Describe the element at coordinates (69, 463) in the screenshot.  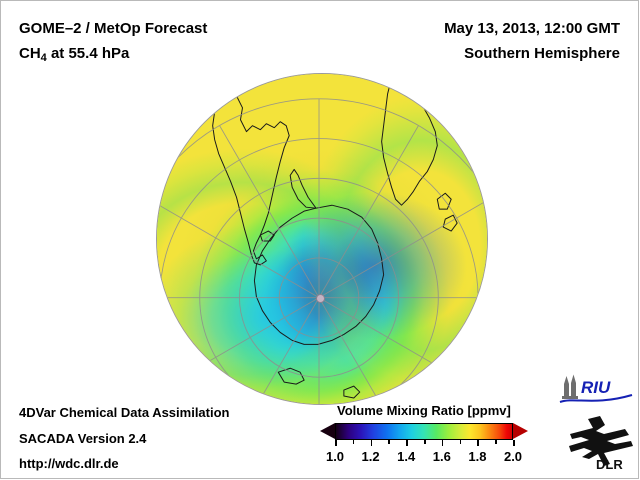
I see `credit-line-3: http://wdc.dlr.de` at that location.